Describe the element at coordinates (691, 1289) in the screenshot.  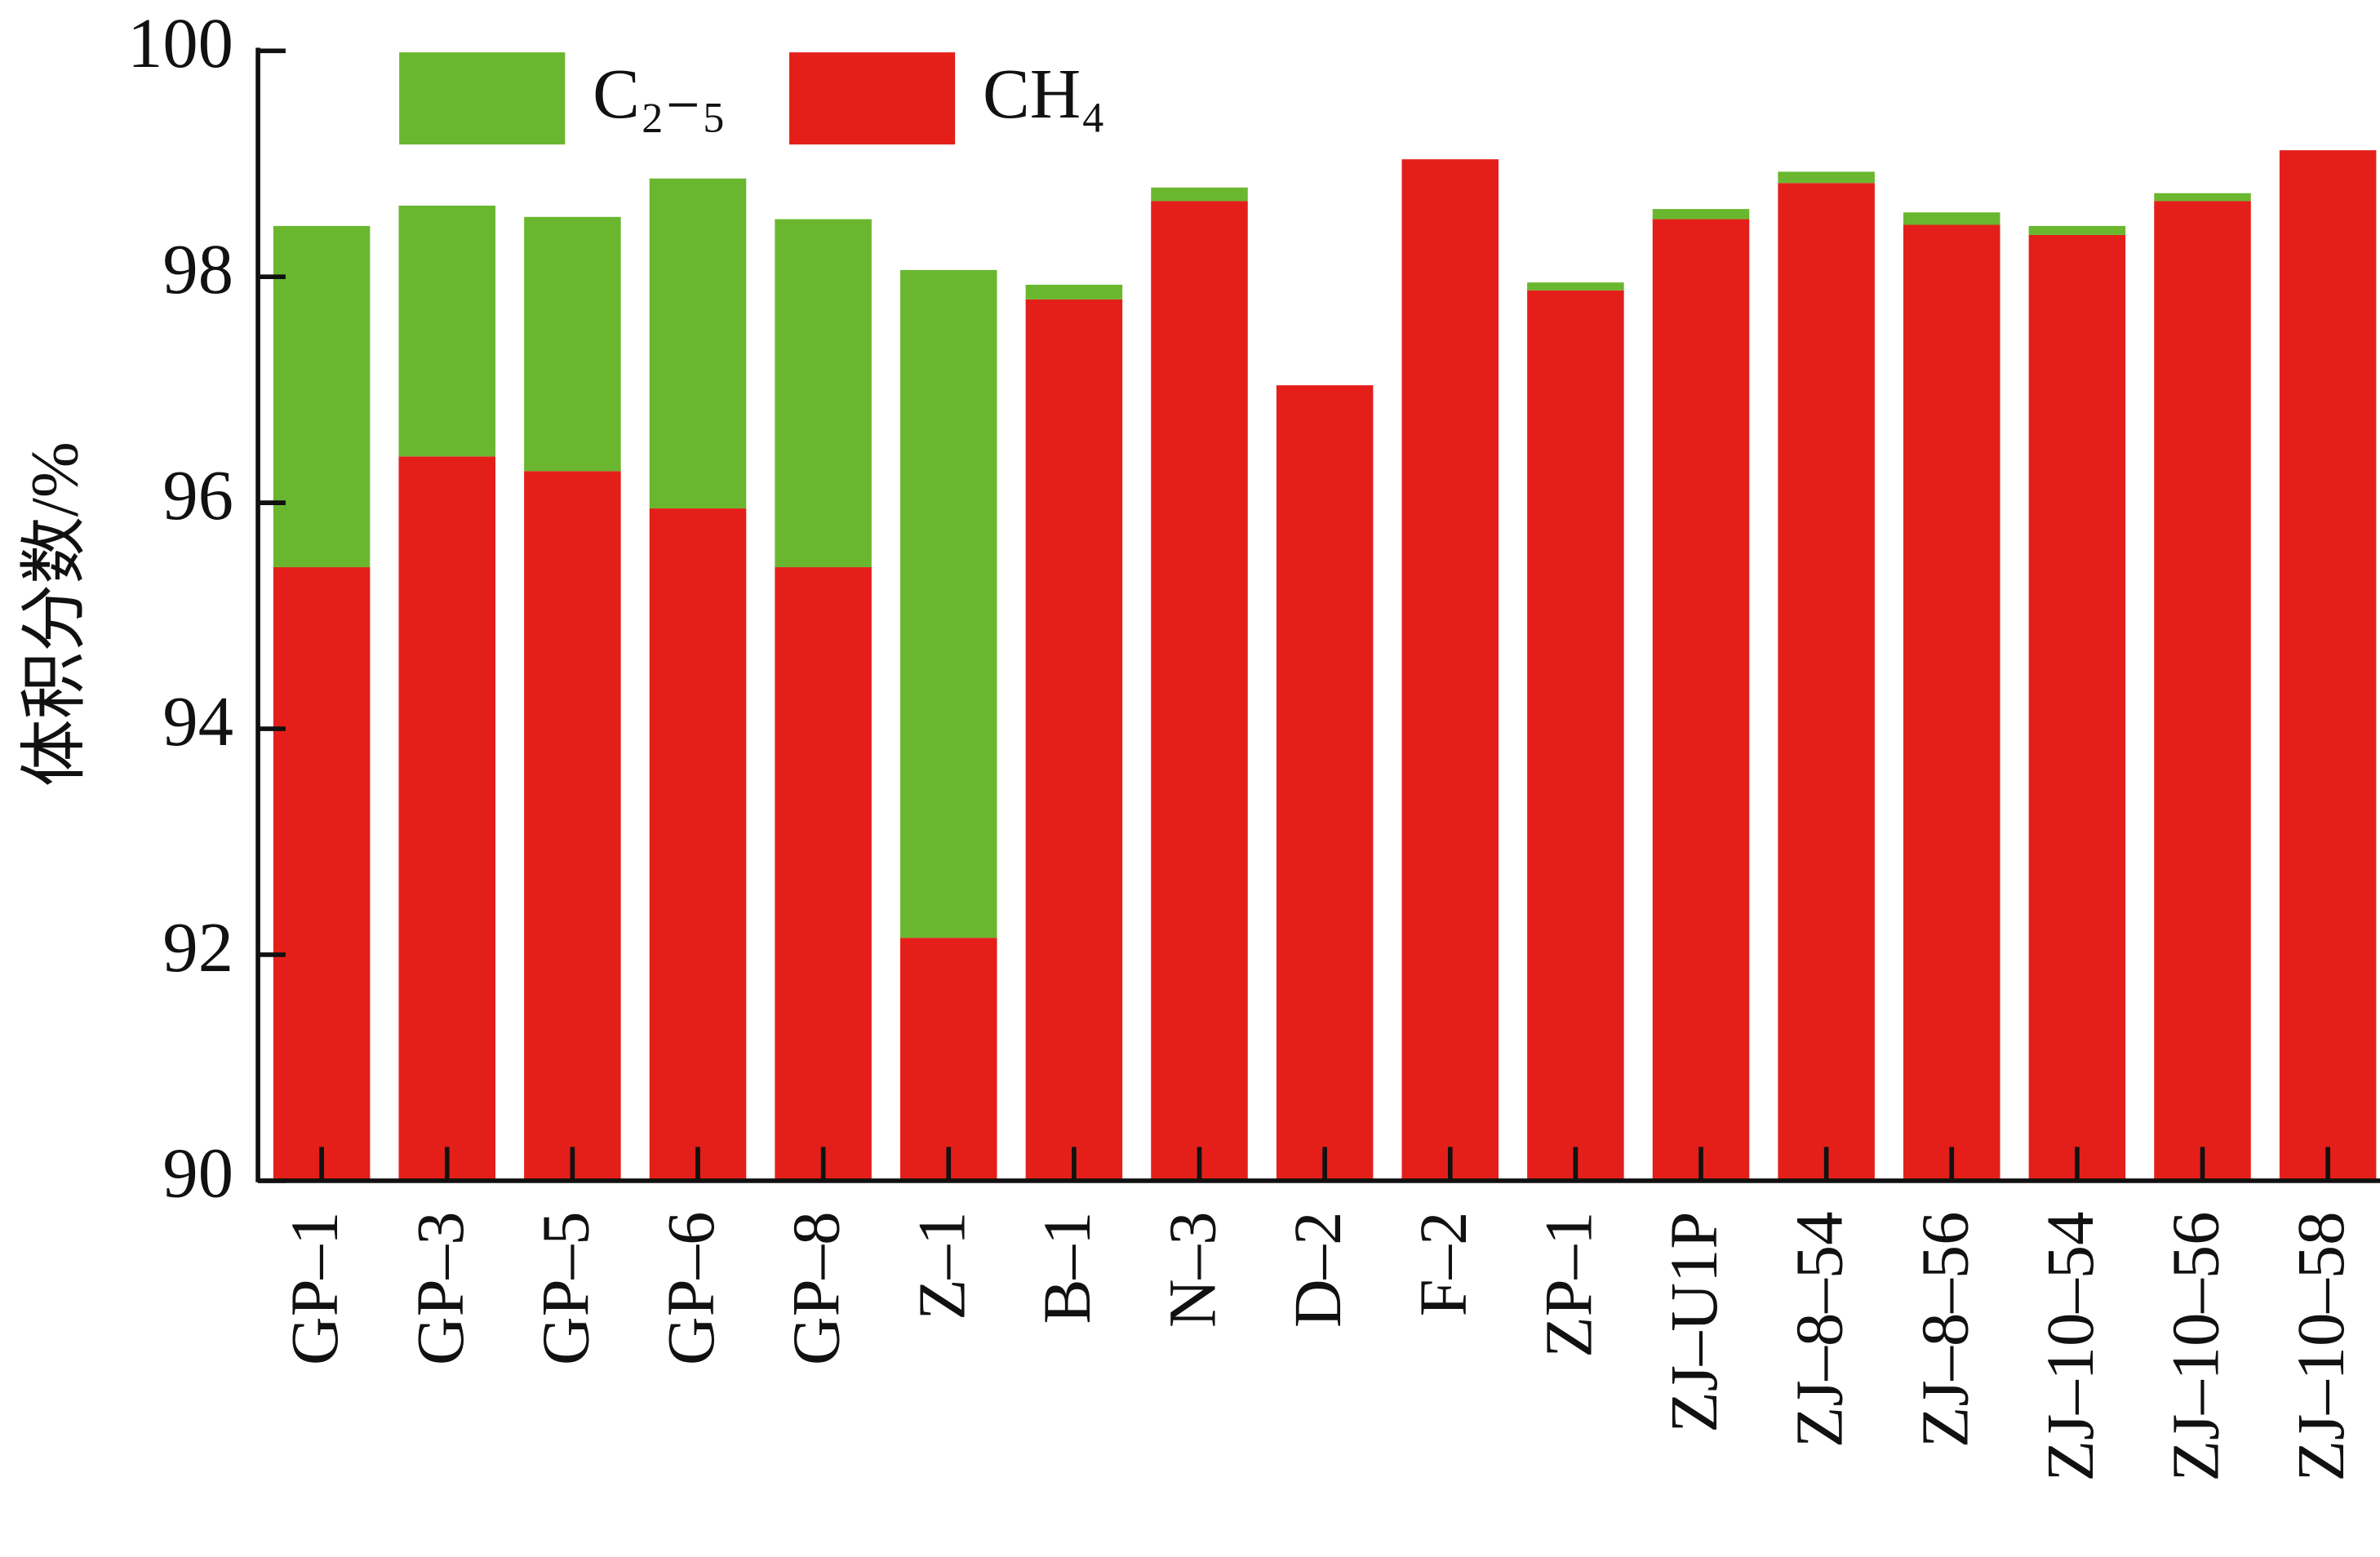
I see `x-tick-label: GP–6` at that location.